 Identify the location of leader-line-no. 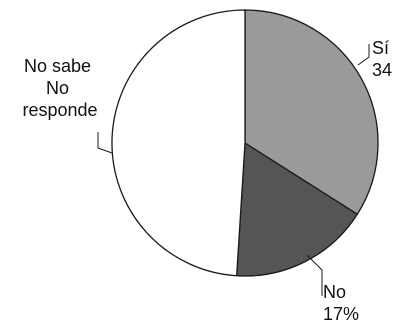
(314, 275).